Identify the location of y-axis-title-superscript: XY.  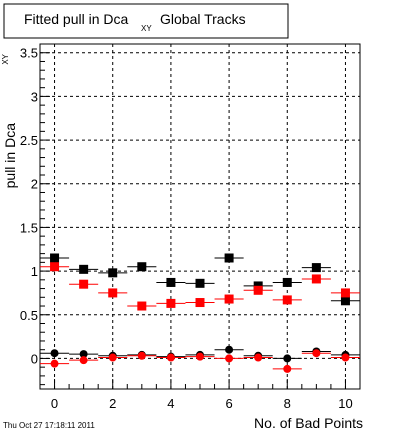
(5, 58).